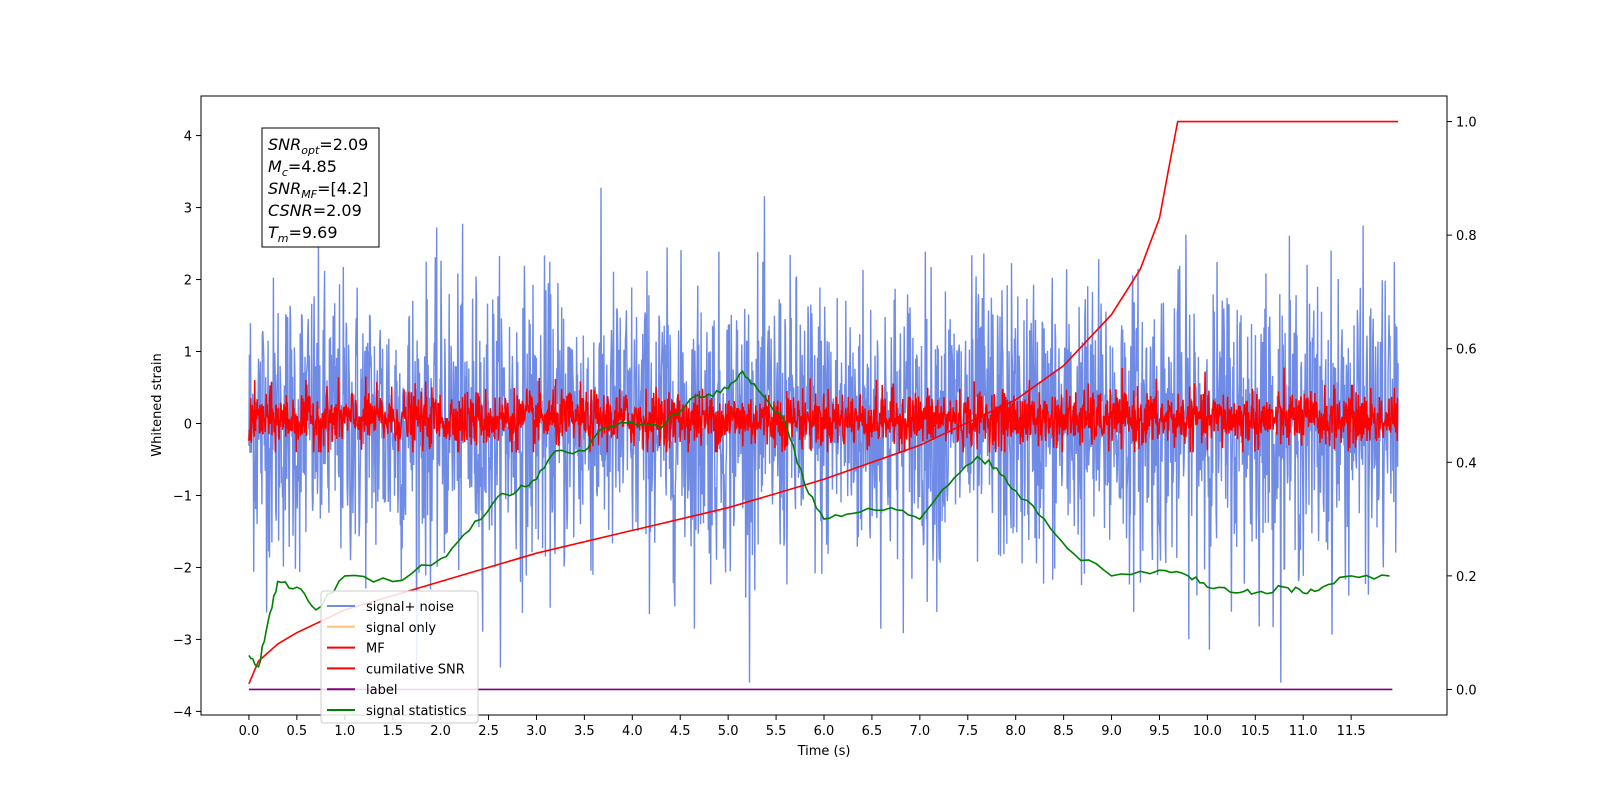  Describe the element at coordinates (182, 496) in the screenshot. I see `y-left-tick-label: −1` at that location.